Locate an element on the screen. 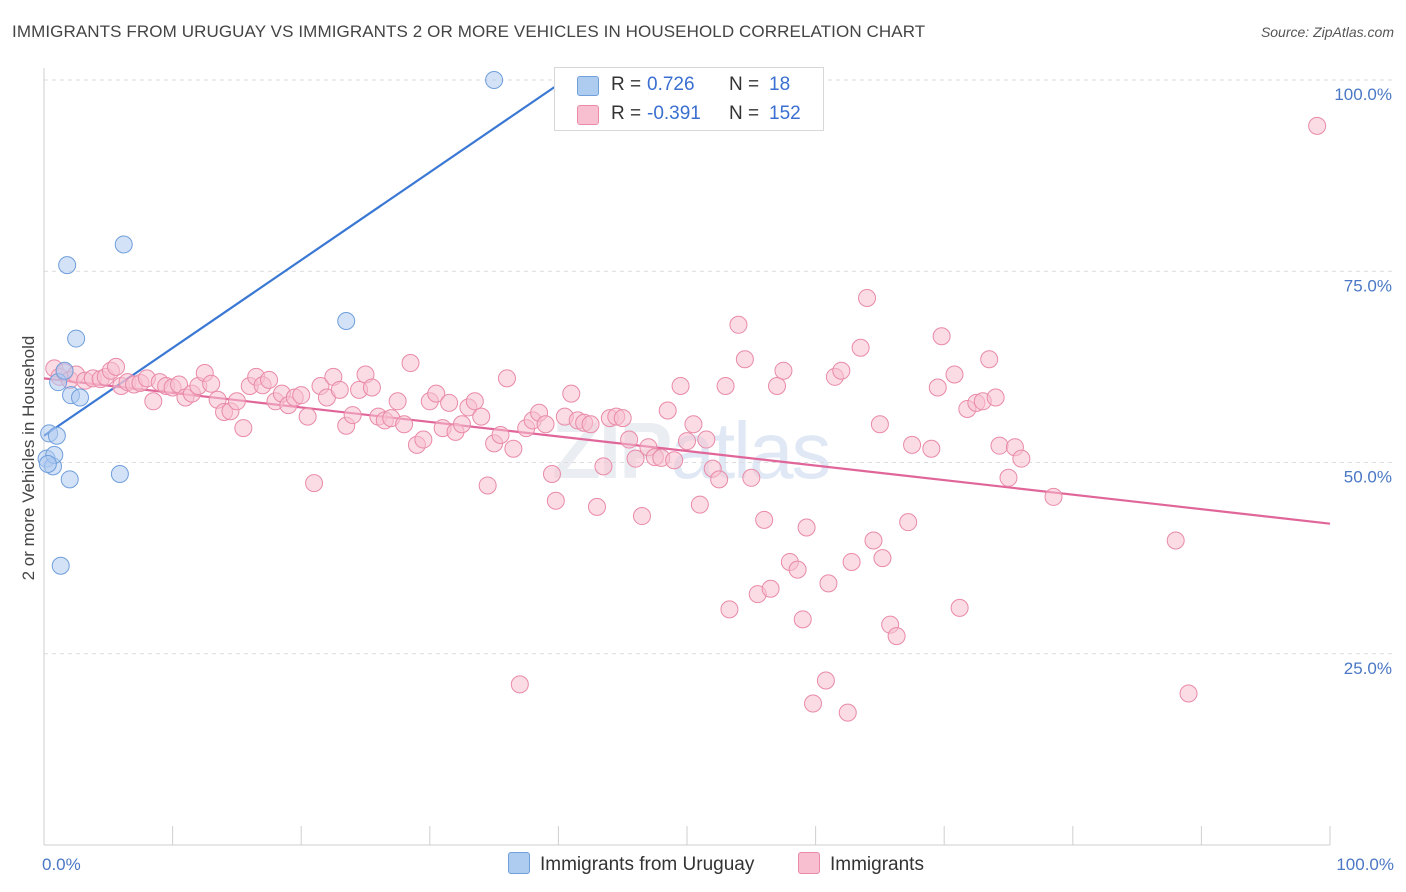  bottom-legend-uruguay: Immigrants from Uruguay is located at coordinates (631, 864).